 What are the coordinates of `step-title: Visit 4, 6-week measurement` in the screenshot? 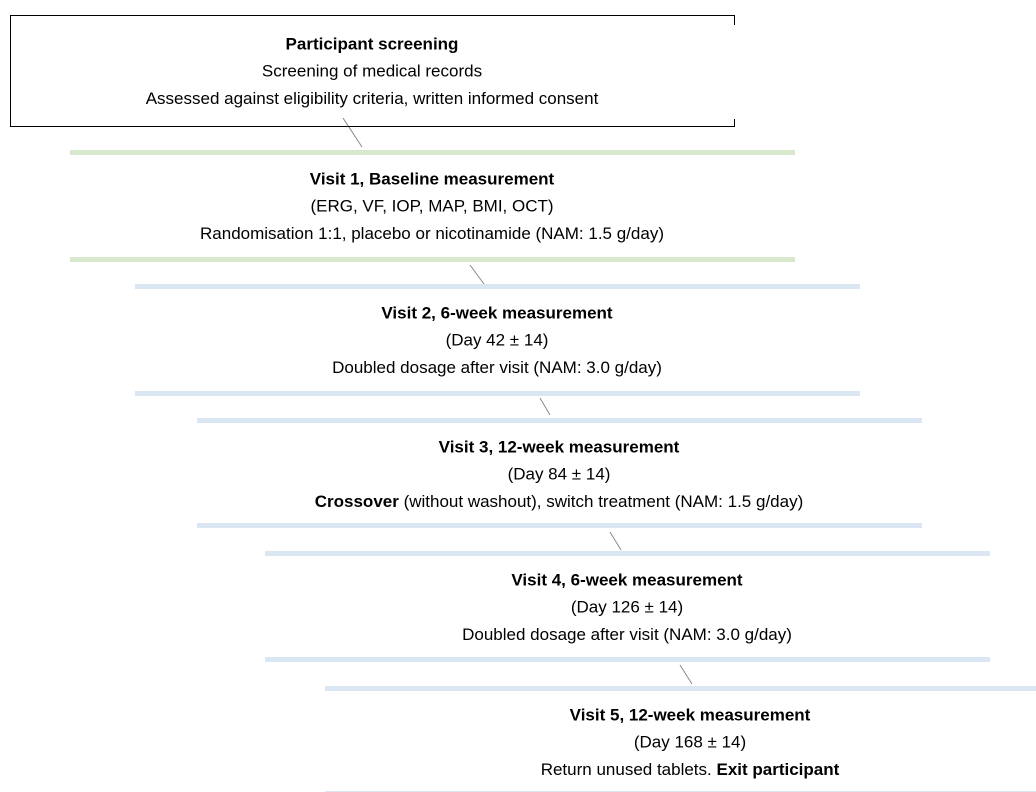 It's located at (627, 579).